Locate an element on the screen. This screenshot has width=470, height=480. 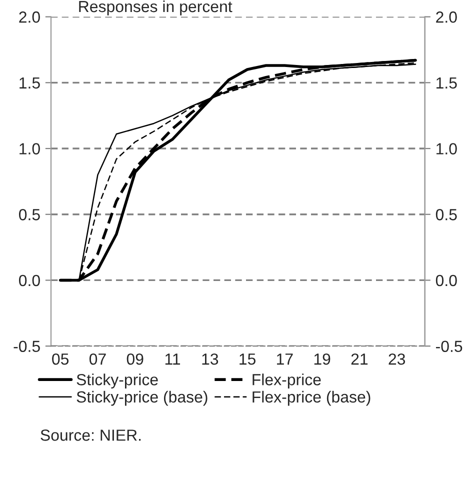
chart-title: Responses in percent is located at coordinates (155, 8).